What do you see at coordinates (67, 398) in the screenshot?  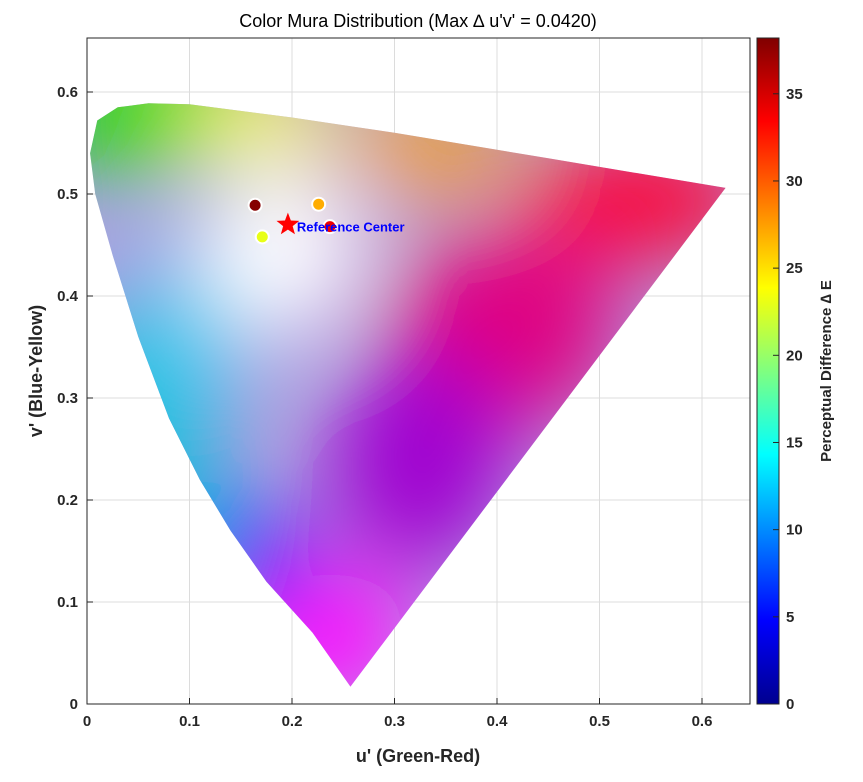 I see `y-tick-label: 0.3` at bounding box center [67, 398].